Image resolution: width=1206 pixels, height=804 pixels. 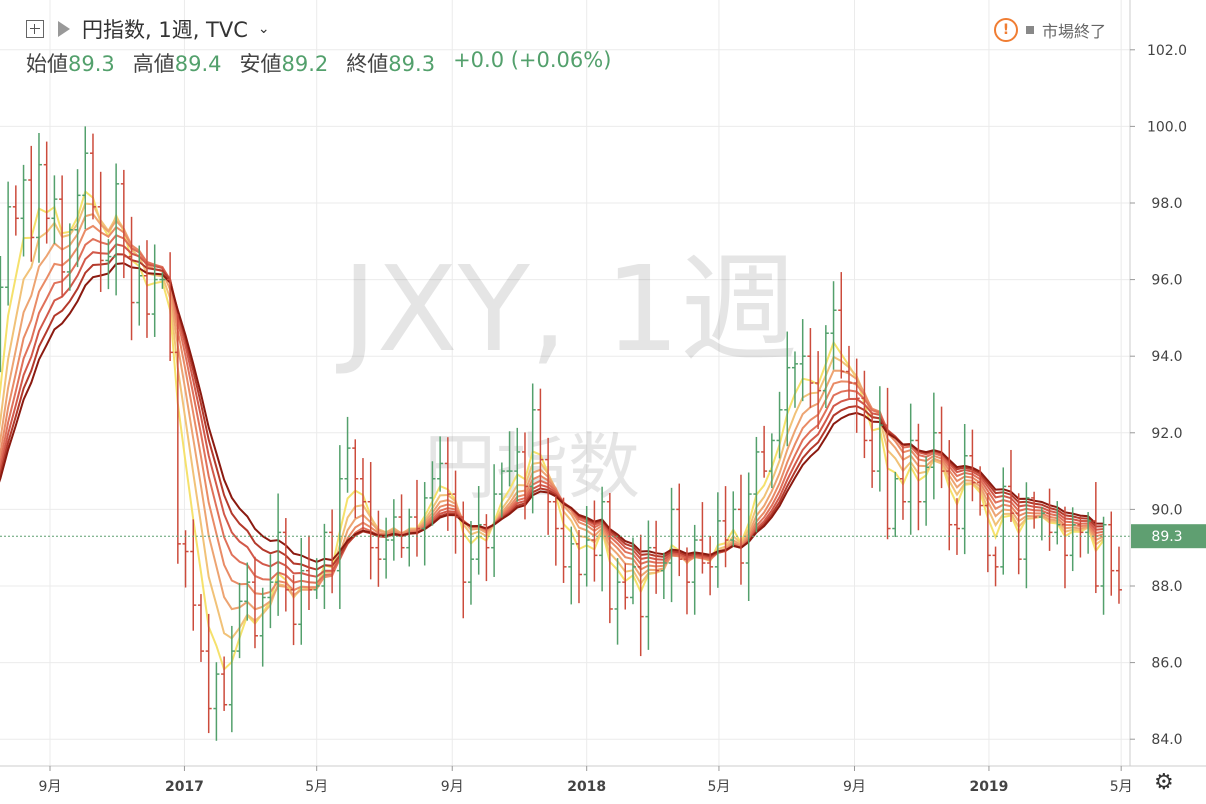 I want to click on low-value: 89.2, so click(x=305, y=64).